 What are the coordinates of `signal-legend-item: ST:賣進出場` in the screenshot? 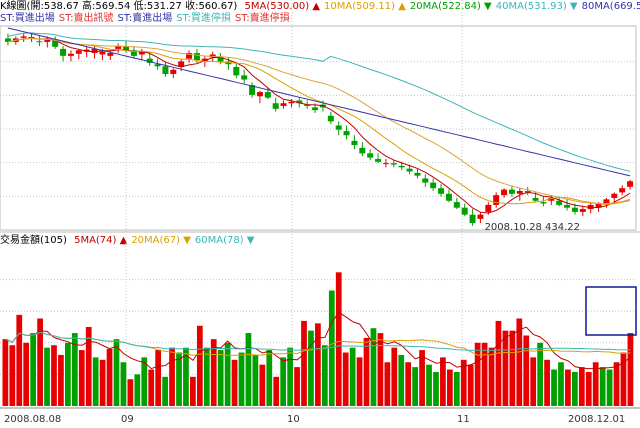 It's located at (145, 18).